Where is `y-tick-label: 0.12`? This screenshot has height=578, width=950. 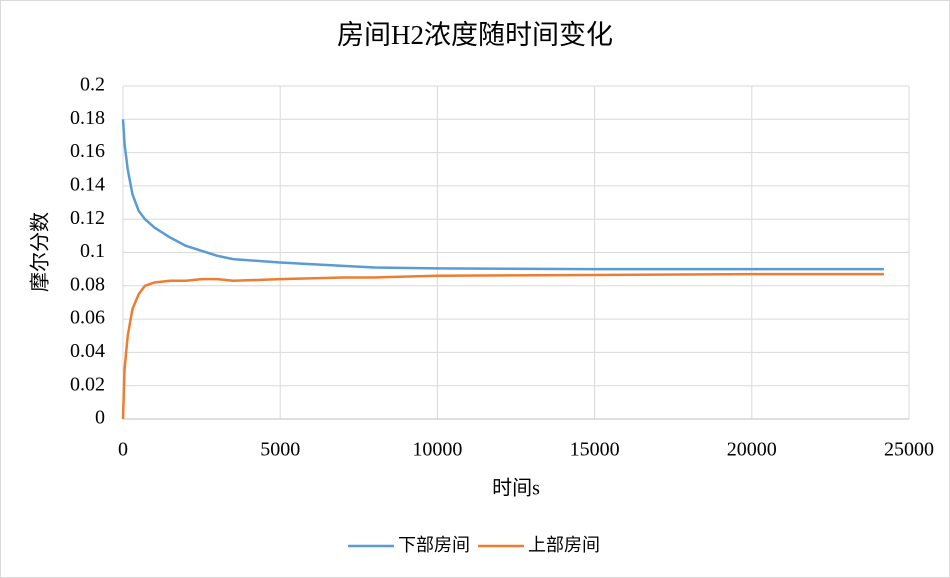
y-tick-label: 0.12 is located at coordinates (87, 218).